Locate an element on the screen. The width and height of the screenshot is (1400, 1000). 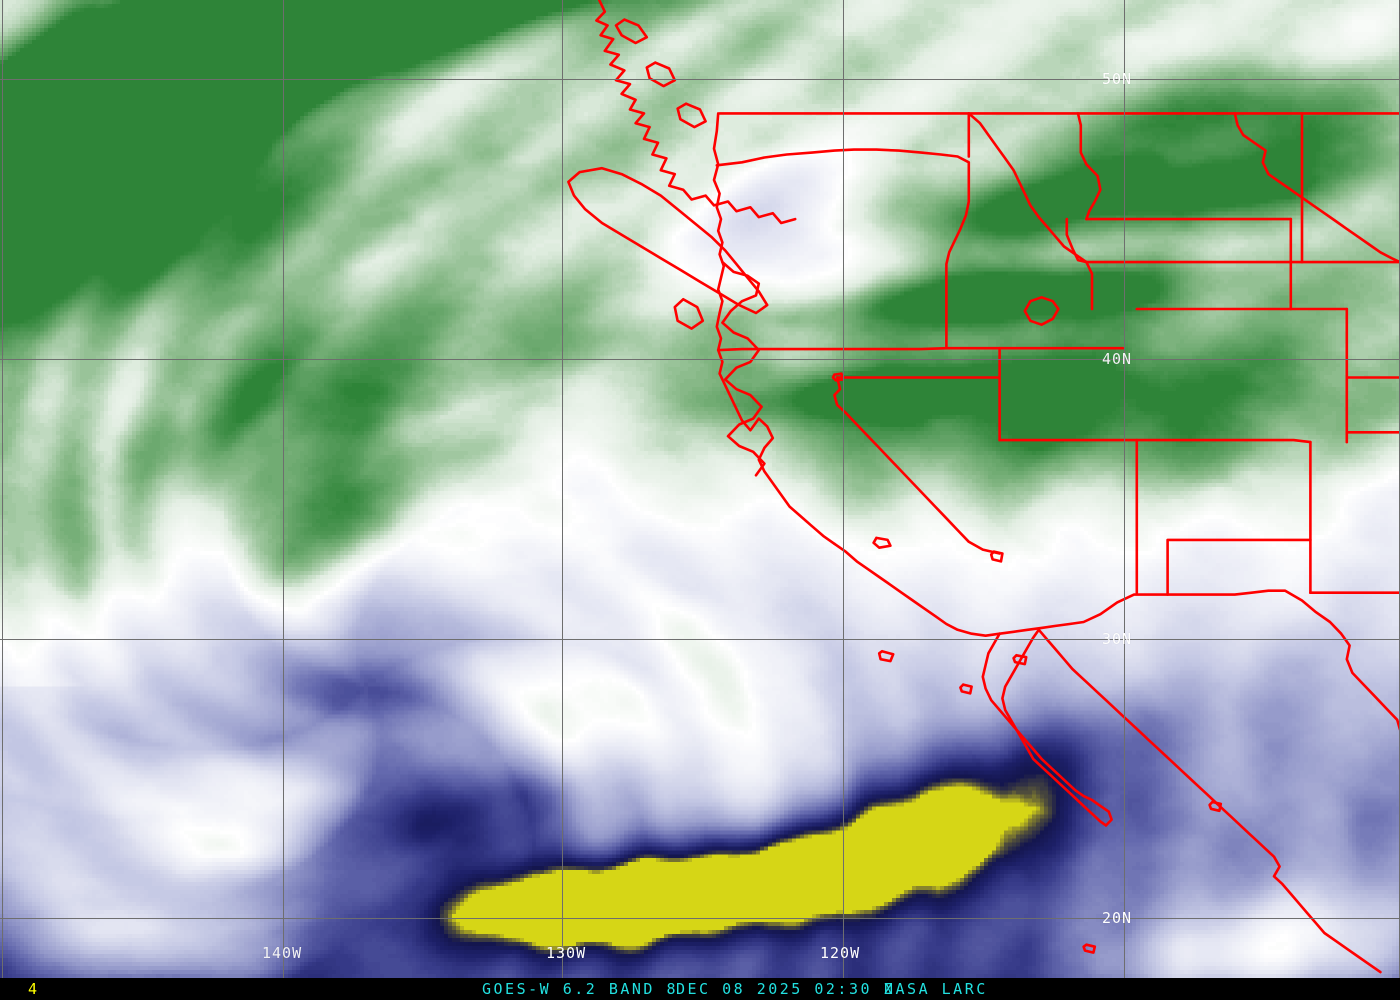
longitude-label: 120W is located at coordinates (840, 953).